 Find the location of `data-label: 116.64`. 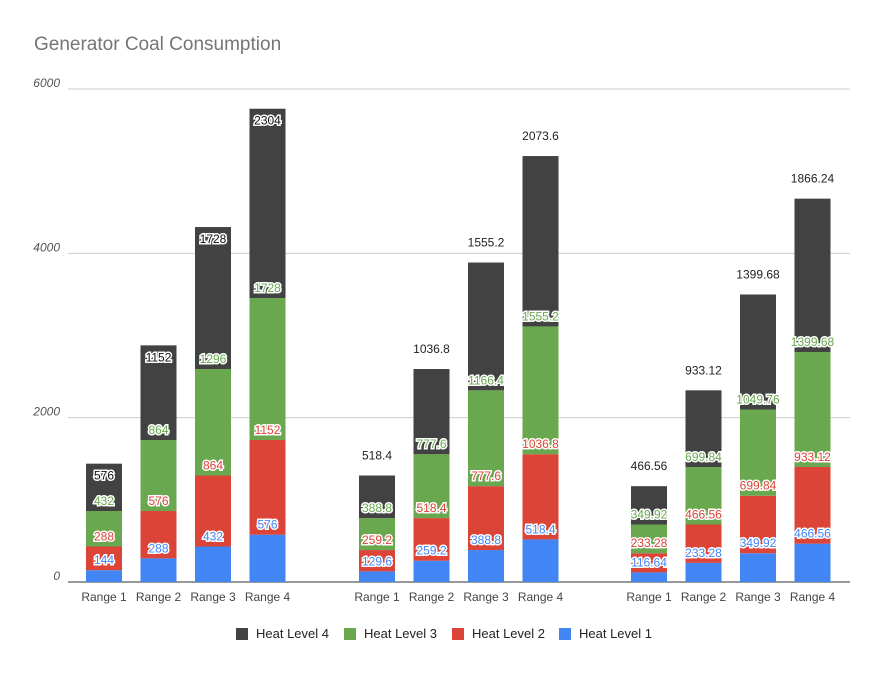

data-label: 116.64 is located at coordinates (649, 562).